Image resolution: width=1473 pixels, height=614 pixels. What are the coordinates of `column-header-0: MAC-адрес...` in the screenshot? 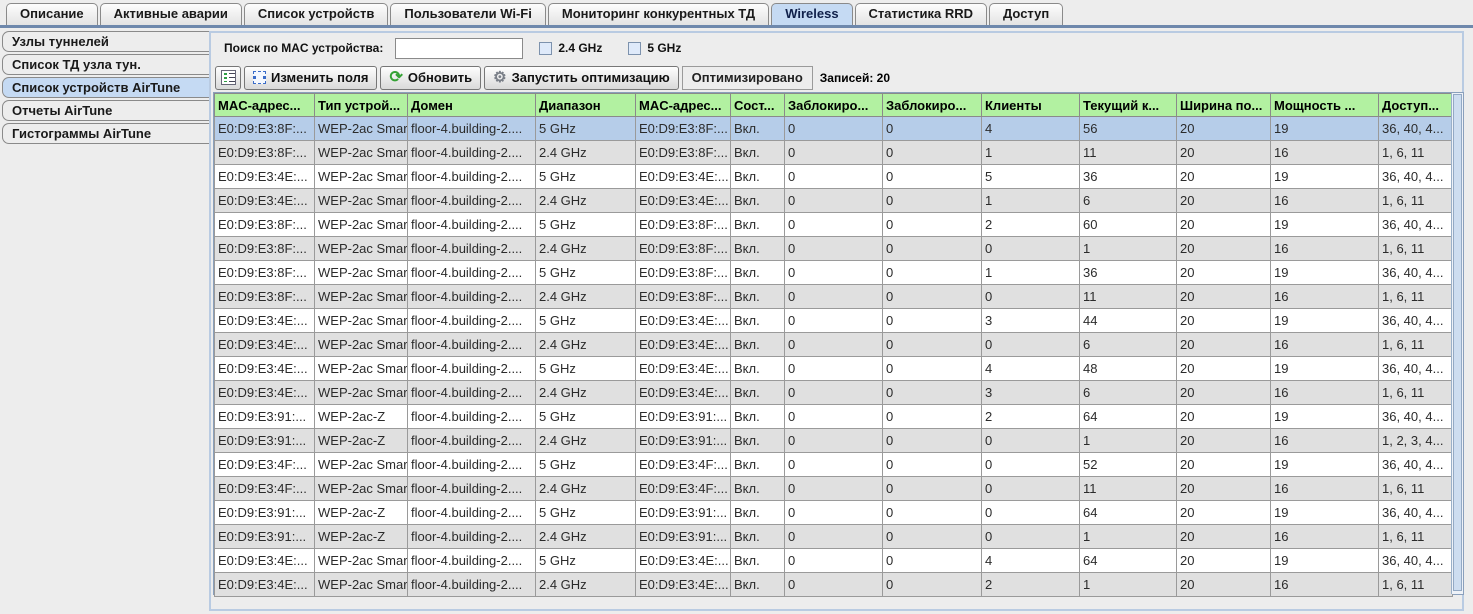 It's located at (264, 105).